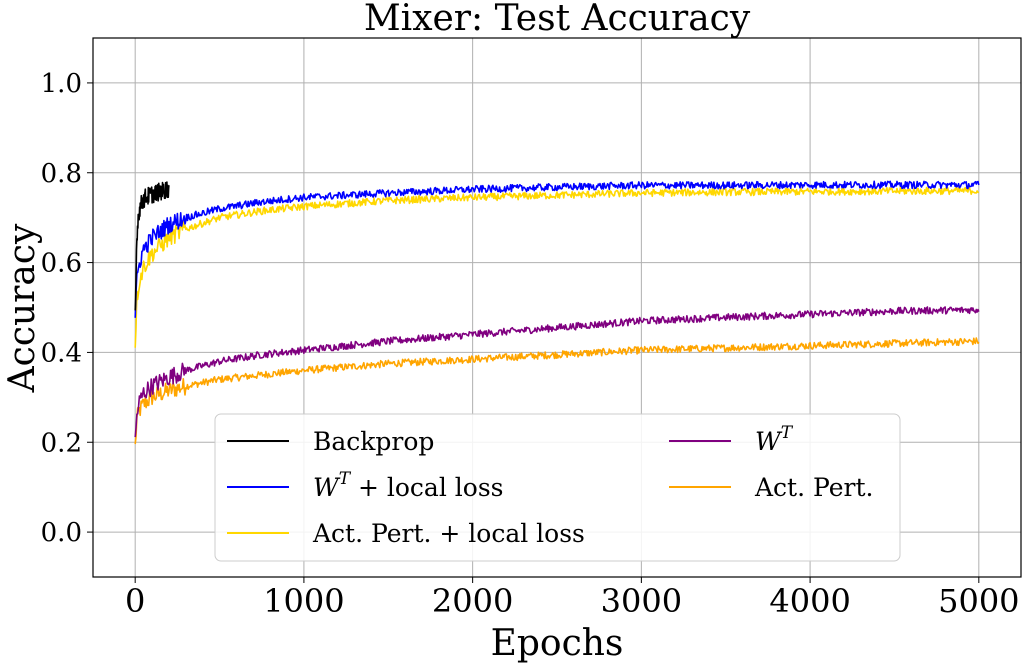 The width and height of the screenshot is (1023, 663). What do you see at coordinates (135, 601) in the screenshot?
I see `x-tick-label: 0` at bounding box center [135, 601].